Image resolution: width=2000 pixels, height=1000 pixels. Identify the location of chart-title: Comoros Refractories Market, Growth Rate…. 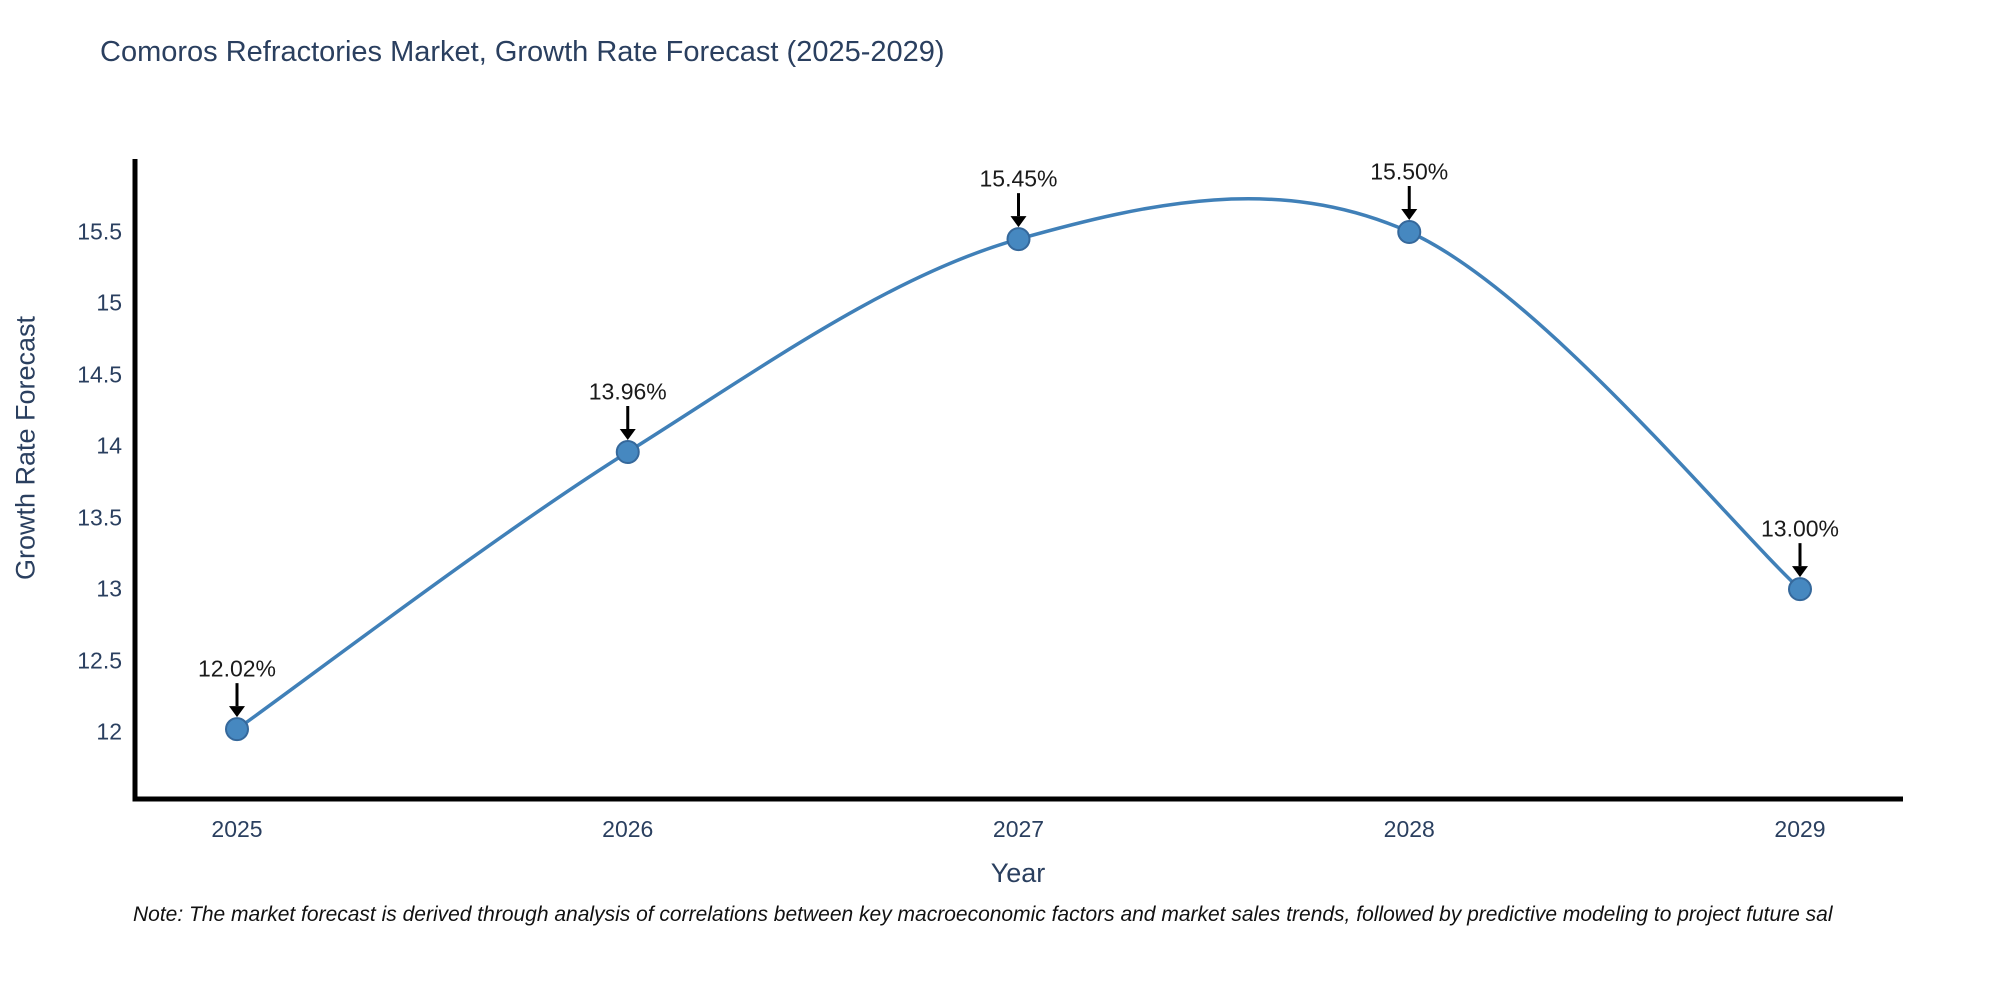
(522, 52).